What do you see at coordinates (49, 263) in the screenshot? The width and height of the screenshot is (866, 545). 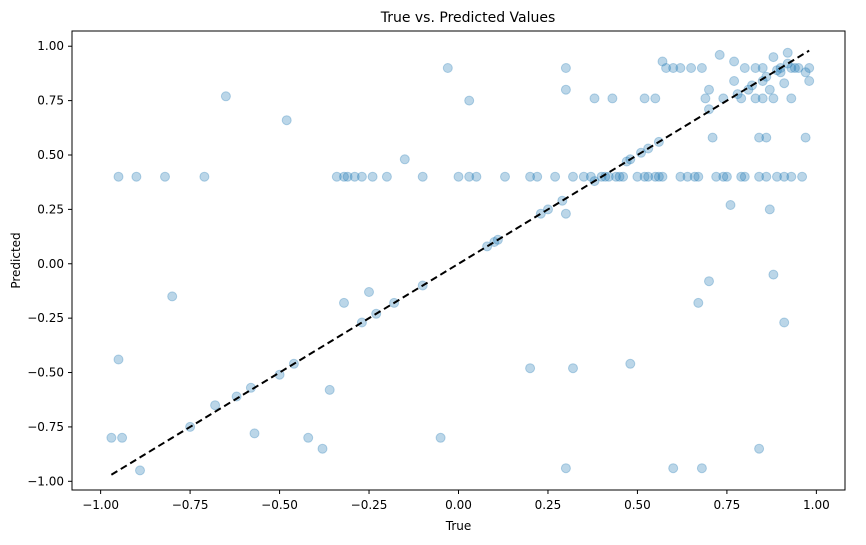 I see `y-axis-ticks: −1.00 −0.75 −0.50 −0.25 0.00 0.25 0.50 0.75 1.00` at bounding box center [49, 263].